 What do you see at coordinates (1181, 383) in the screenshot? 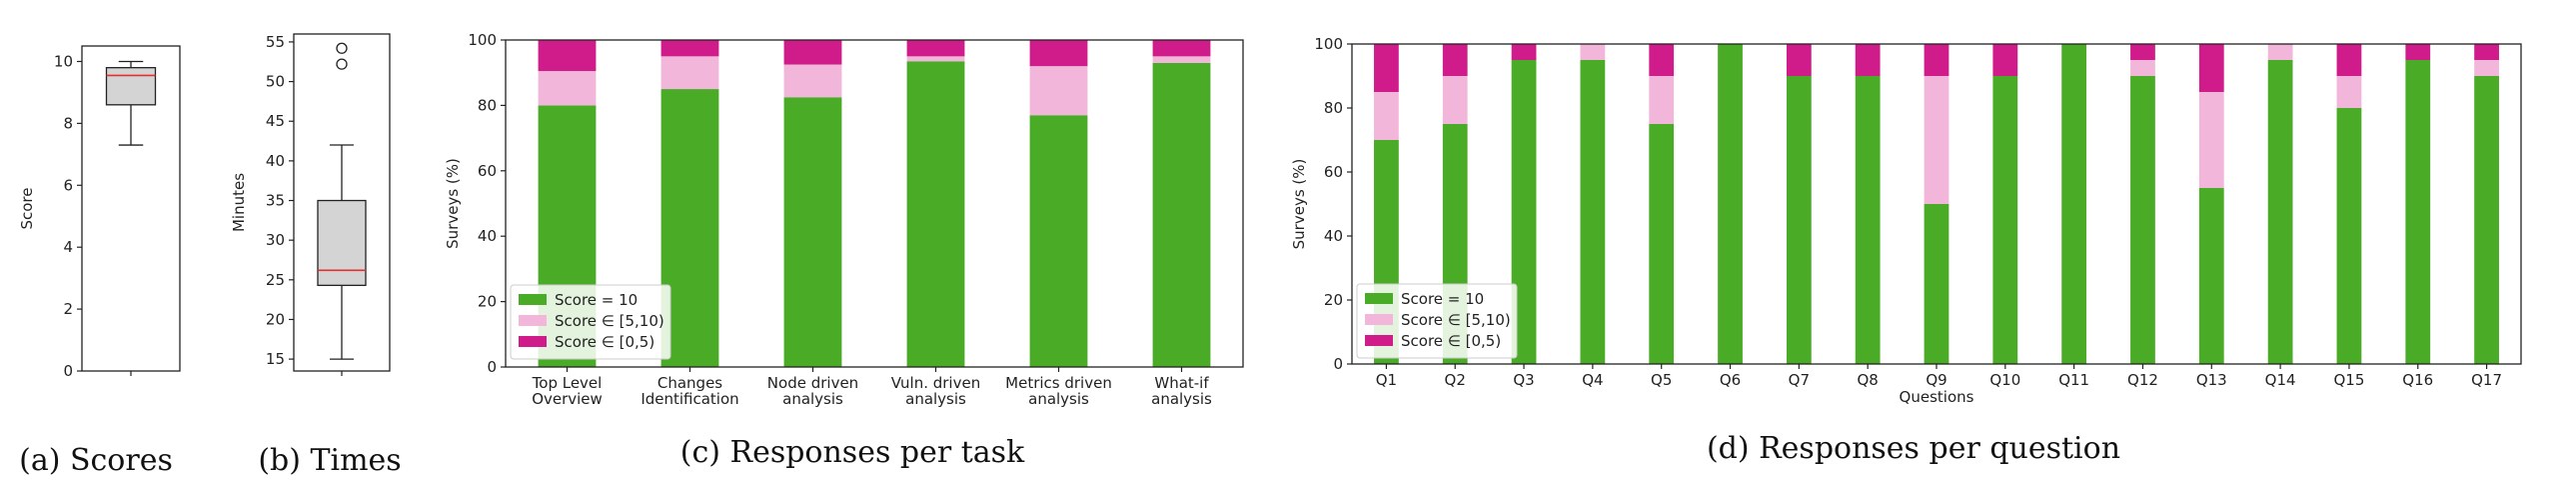
I see `x-tick-label: What-if` at bounding box center [1181, 383].